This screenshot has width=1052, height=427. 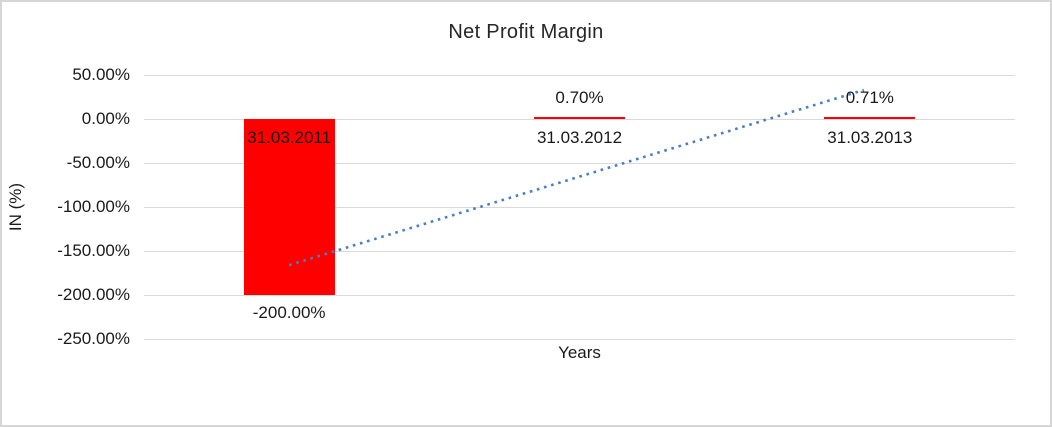 I want to click on y-axis-title: IN (%), so click(x=15, y=207).